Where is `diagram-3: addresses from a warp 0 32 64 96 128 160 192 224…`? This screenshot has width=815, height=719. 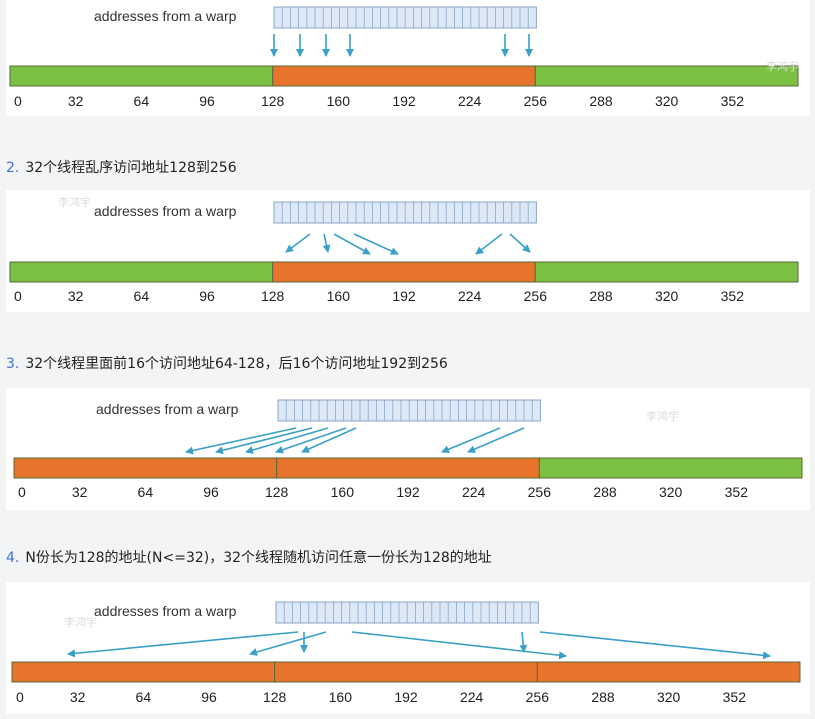
diagram-3: addresses from a warp 0 32 64 96 128 160 192 224… is located at coordinates (408, 449).